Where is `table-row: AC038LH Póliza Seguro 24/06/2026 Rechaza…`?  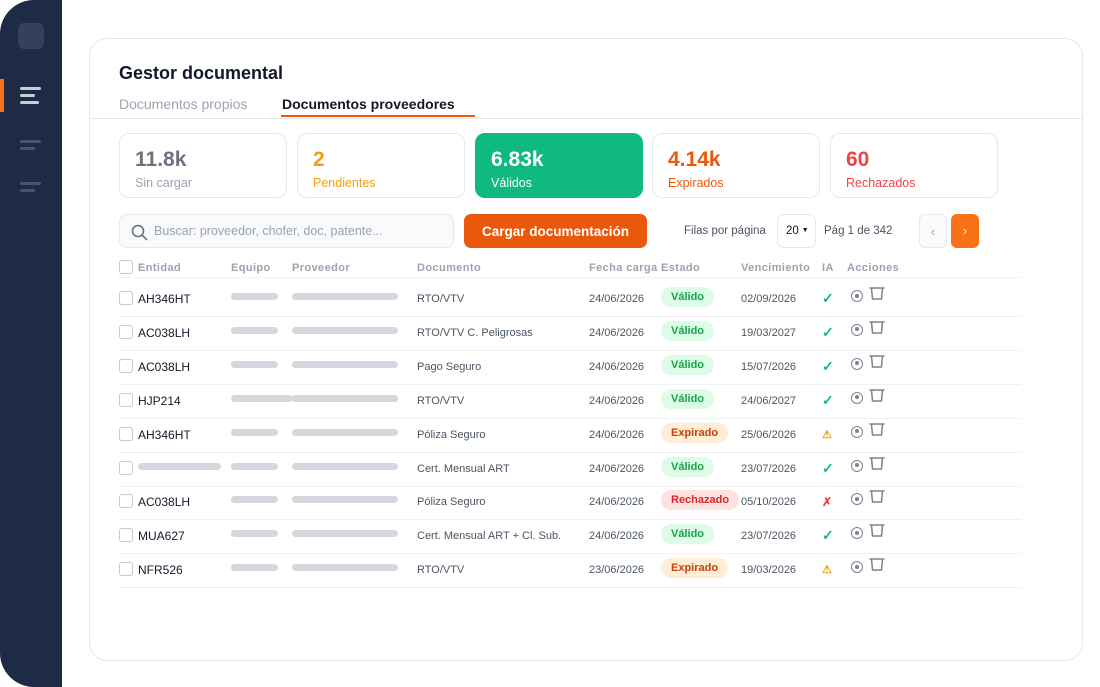
table-row: AC038LH Póliza Seguro 24/06/2026 Rechaza… is located at coordinates (570, 503).